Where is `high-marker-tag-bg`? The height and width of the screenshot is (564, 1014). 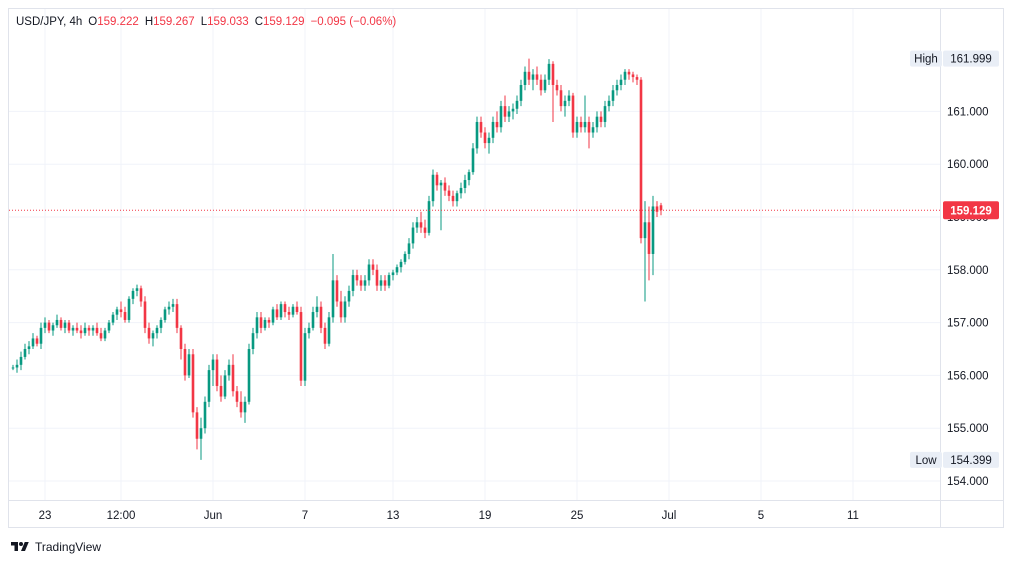 high-marker-tag-bg is located at coordinates (926, 58).